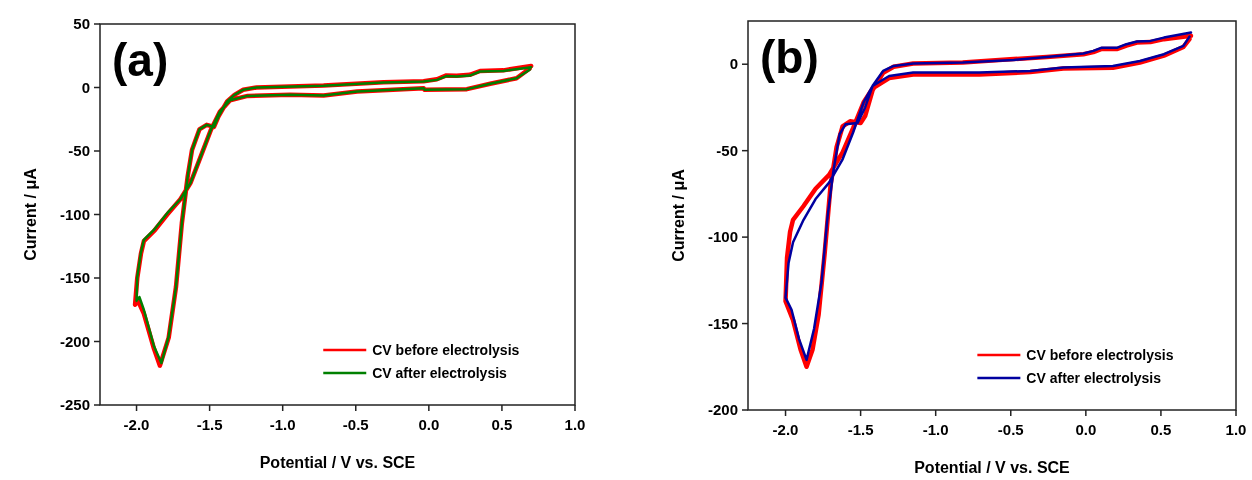  I want to click on y-tick-label: -250, so click(74, 404).